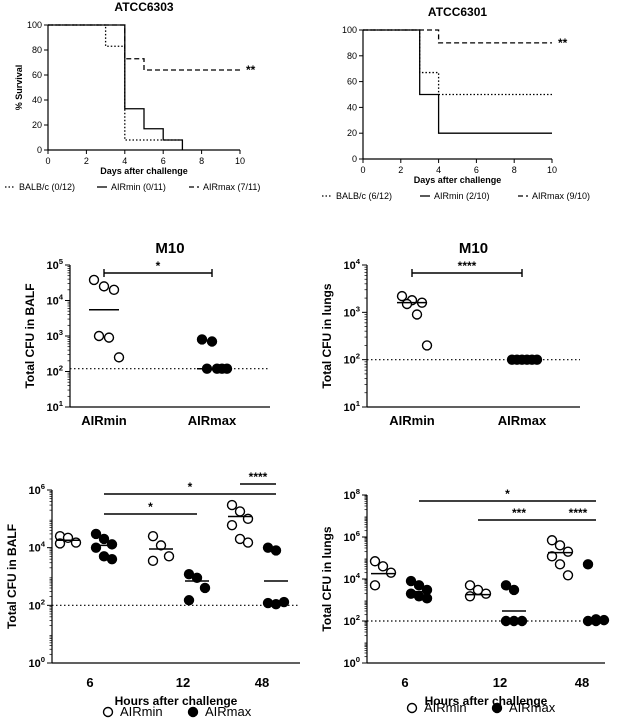 This screenshot has width=623, height=723. What do you see at coordinates (522, 420) in the screenshot?
I see `scatter-3-xtick-label: AIRmax` at bounding box center [522, 420].